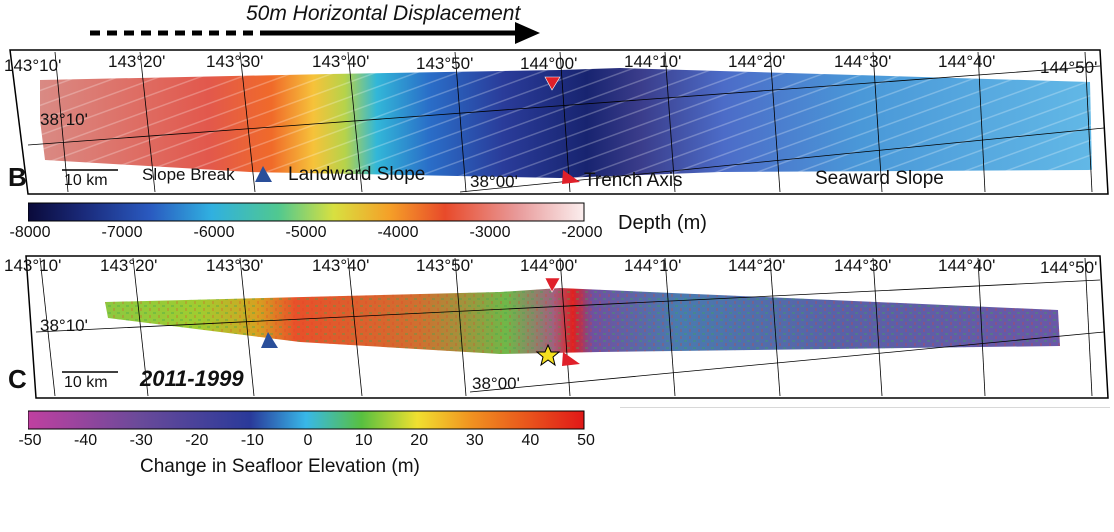 The image size is (1114, 532). What do you see at coordinates (549, 265) in the screenshot?
I see `panel-c-lon-5: 144°00'` at bounding box center [549, 265].